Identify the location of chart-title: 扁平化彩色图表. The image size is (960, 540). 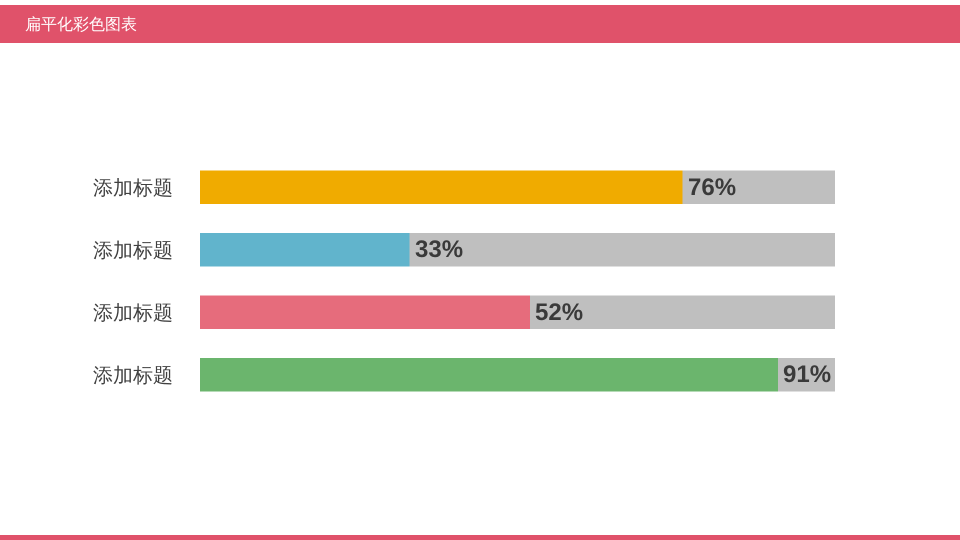
(81, 24).